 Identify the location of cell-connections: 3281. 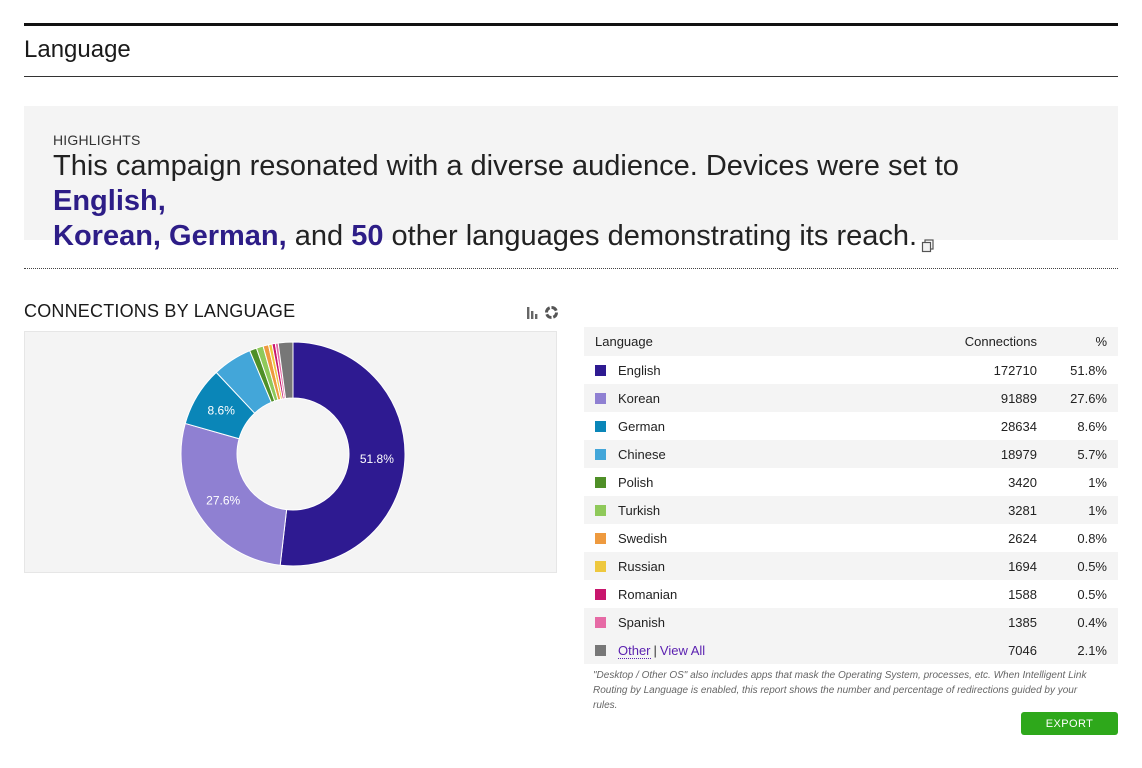
(967, 510).